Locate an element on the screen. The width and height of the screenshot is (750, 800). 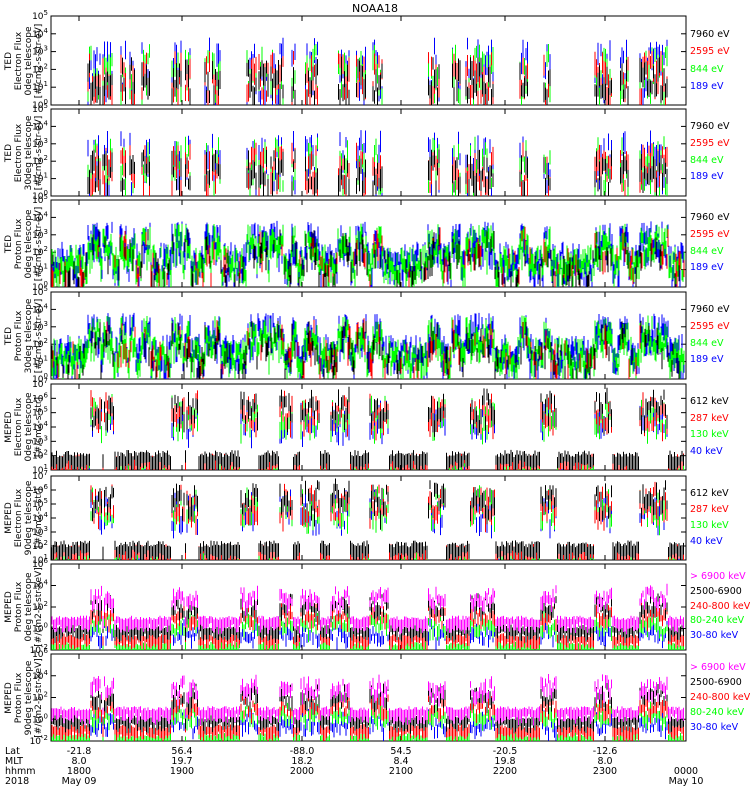
x-tick-label-lat: -88.0 is located at coordinates (302, 751).